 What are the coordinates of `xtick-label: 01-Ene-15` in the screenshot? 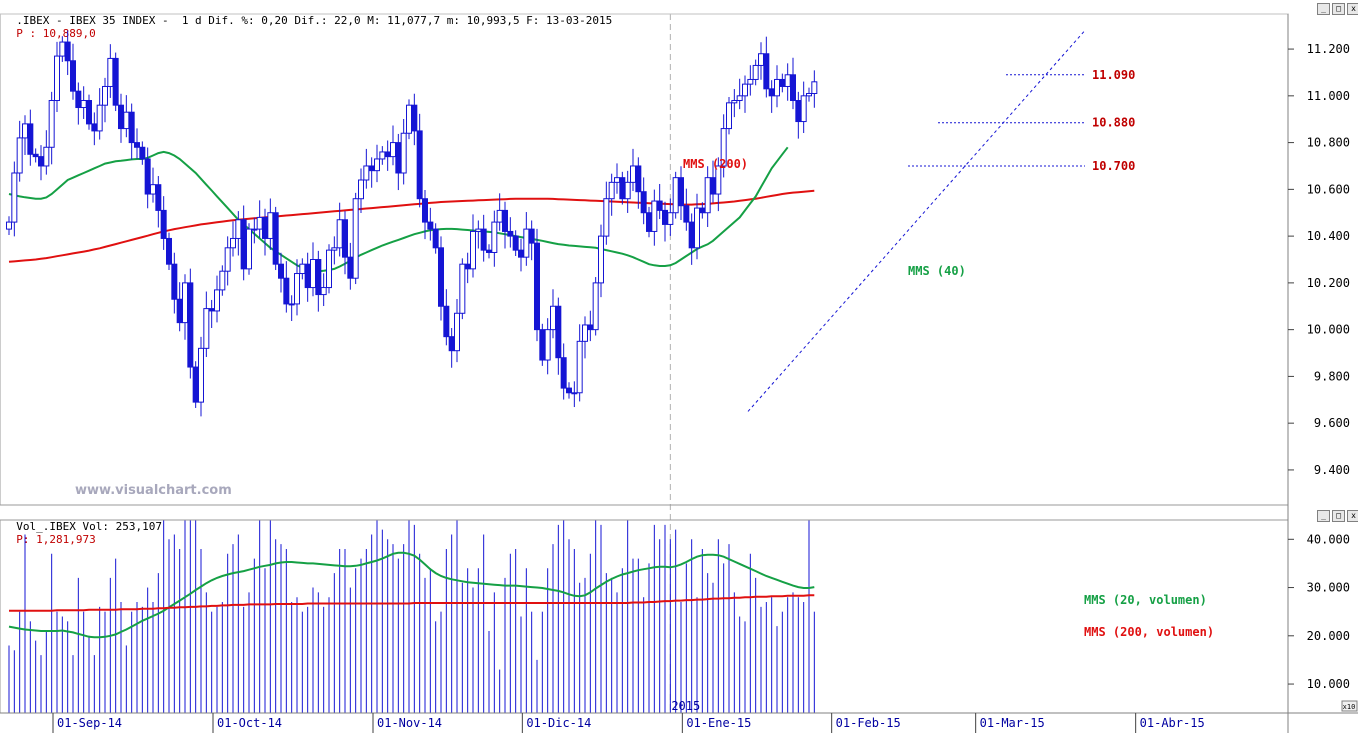 It's located at (718, 723).